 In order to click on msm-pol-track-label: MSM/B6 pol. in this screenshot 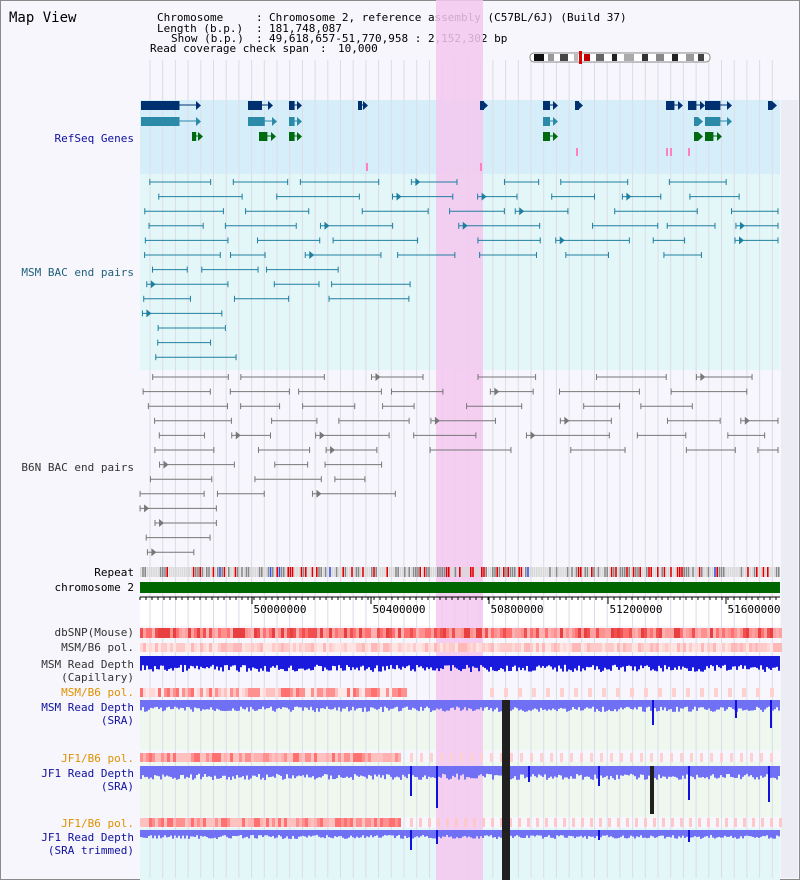, I will do `click(97, 647)`.